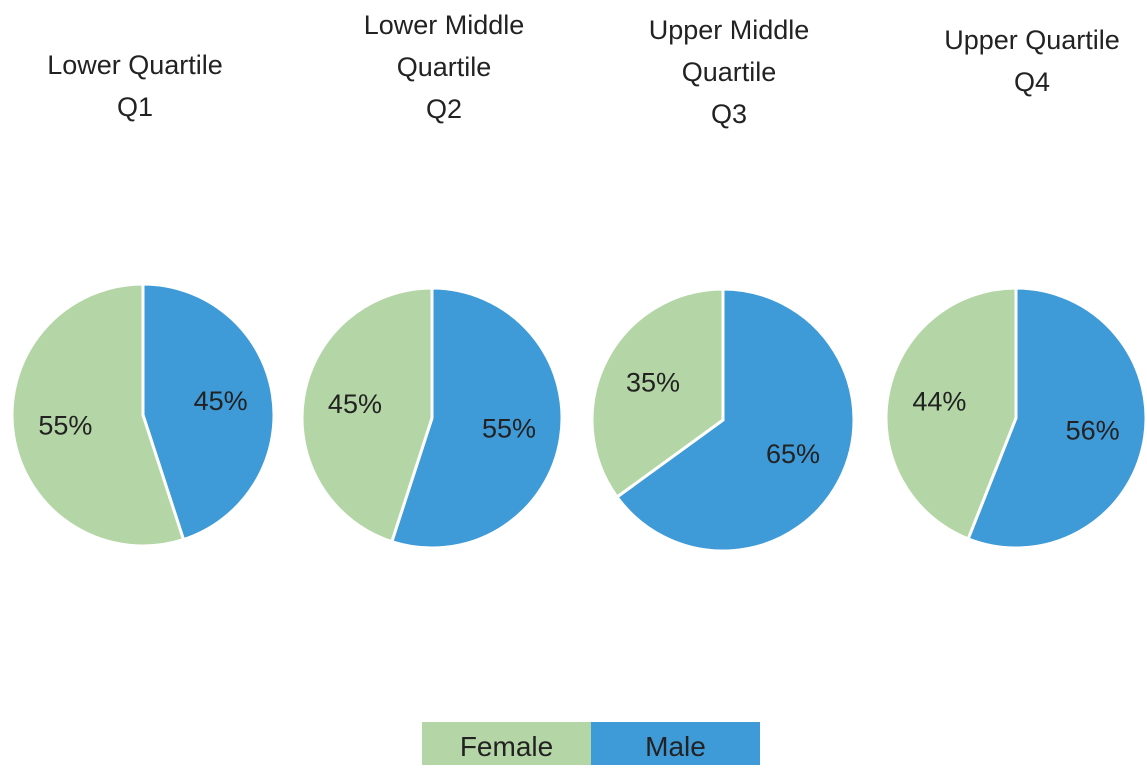  Describe the element at coordinates (675, 743) in the screenshot. I see `legend-male: Male` at that location.